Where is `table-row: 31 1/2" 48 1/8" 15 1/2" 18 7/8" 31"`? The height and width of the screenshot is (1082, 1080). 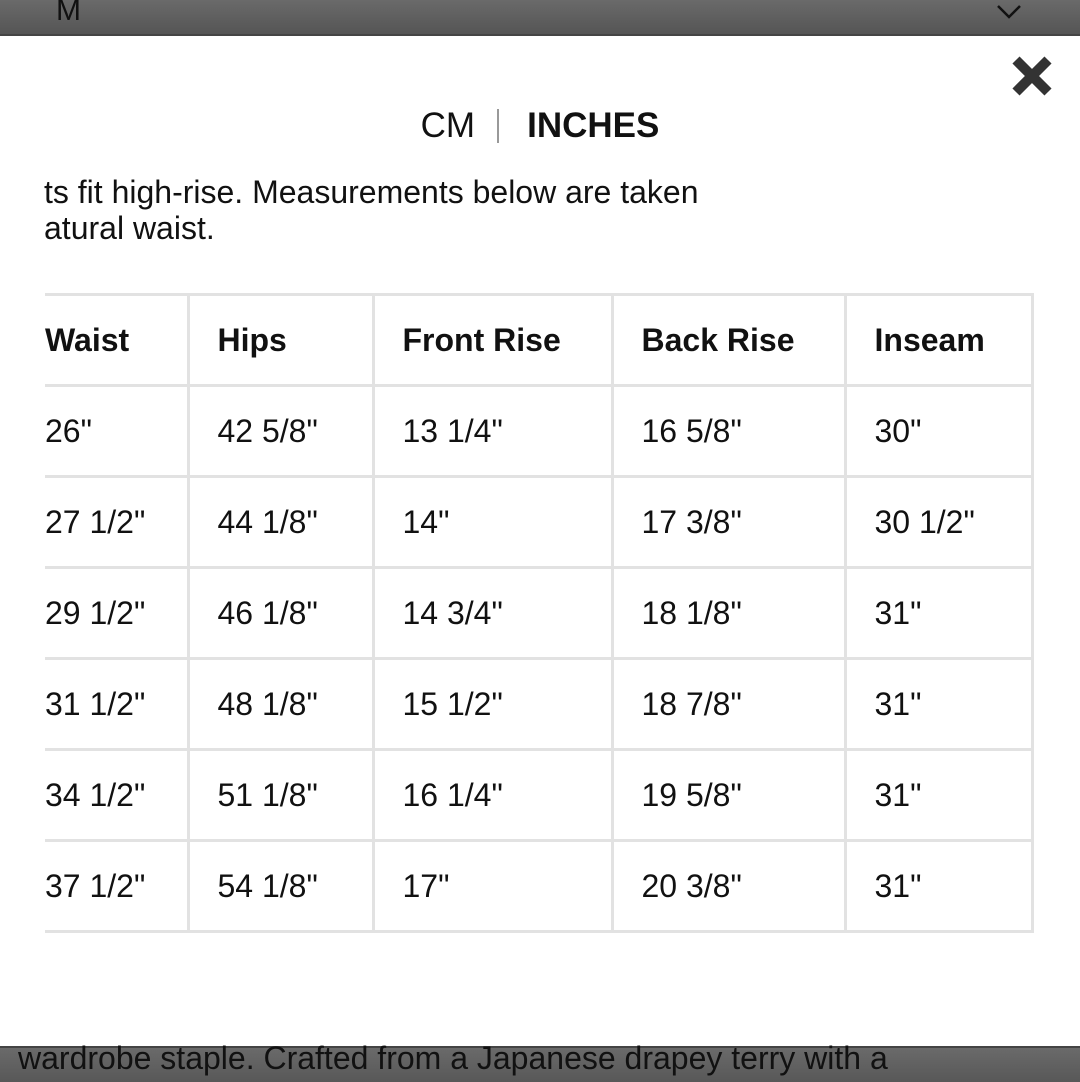 table-row: 31 1/2" 48 1/8" 15 1/2" 18 7/8" 31" is located at coordinates (539, 704).